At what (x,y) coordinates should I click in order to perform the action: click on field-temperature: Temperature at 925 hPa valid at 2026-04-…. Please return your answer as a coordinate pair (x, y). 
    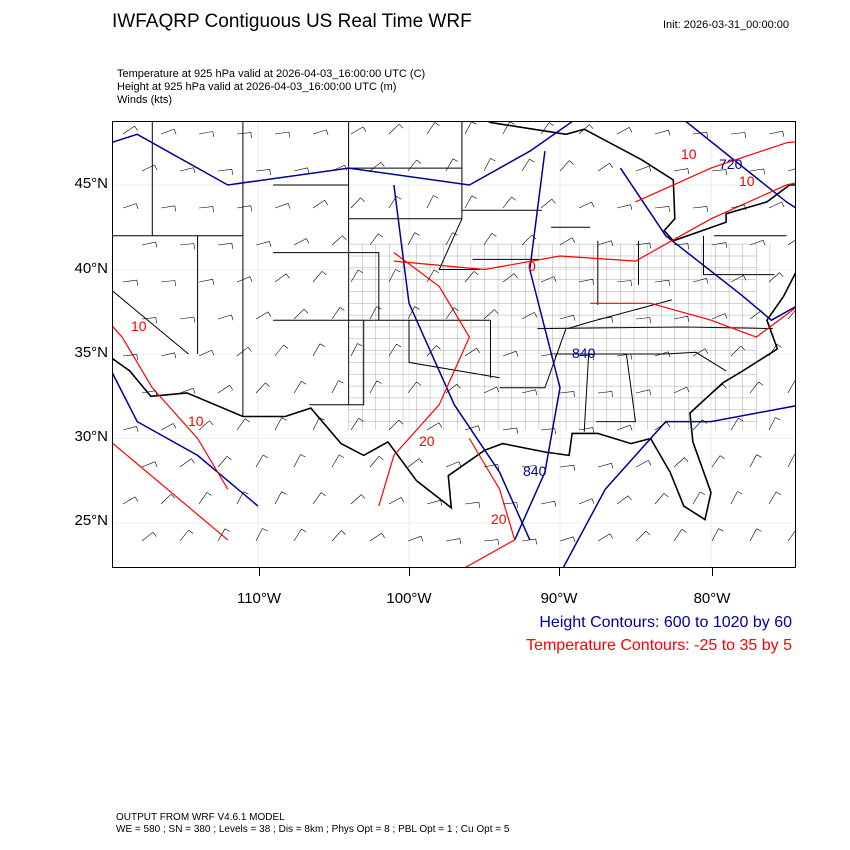
    Looking at the image, I should click on (271, 74).